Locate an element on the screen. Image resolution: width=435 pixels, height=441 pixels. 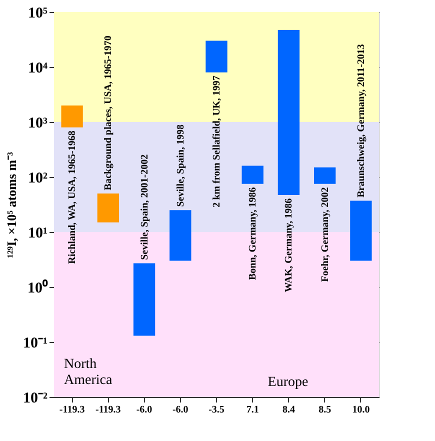
x-tick-label: 7.1 is located at coordinates (252, 410).